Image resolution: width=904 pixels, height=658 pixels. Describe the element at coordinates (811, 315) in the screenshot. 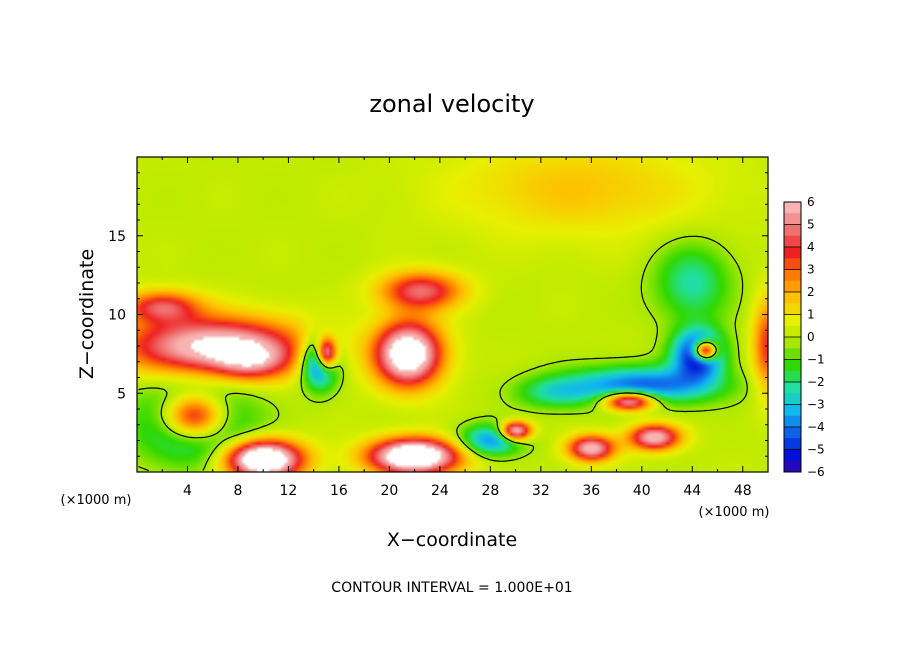

I see `colorbar-tick-label: 1` at that location.